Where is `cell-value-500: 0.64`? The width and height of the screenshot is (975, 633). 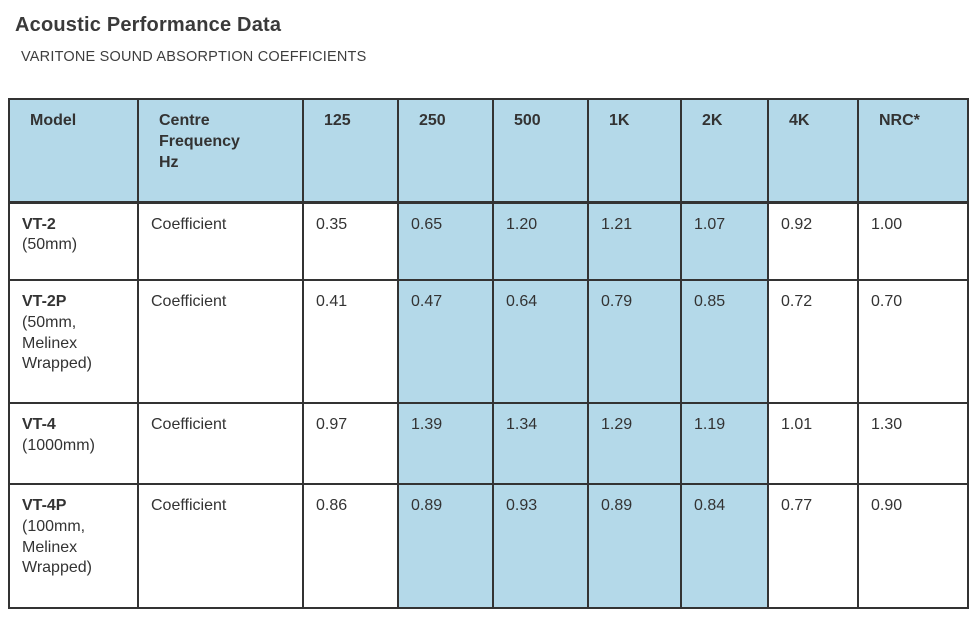
cell-value-500: 0.64 is located at coordinates (540, 341).